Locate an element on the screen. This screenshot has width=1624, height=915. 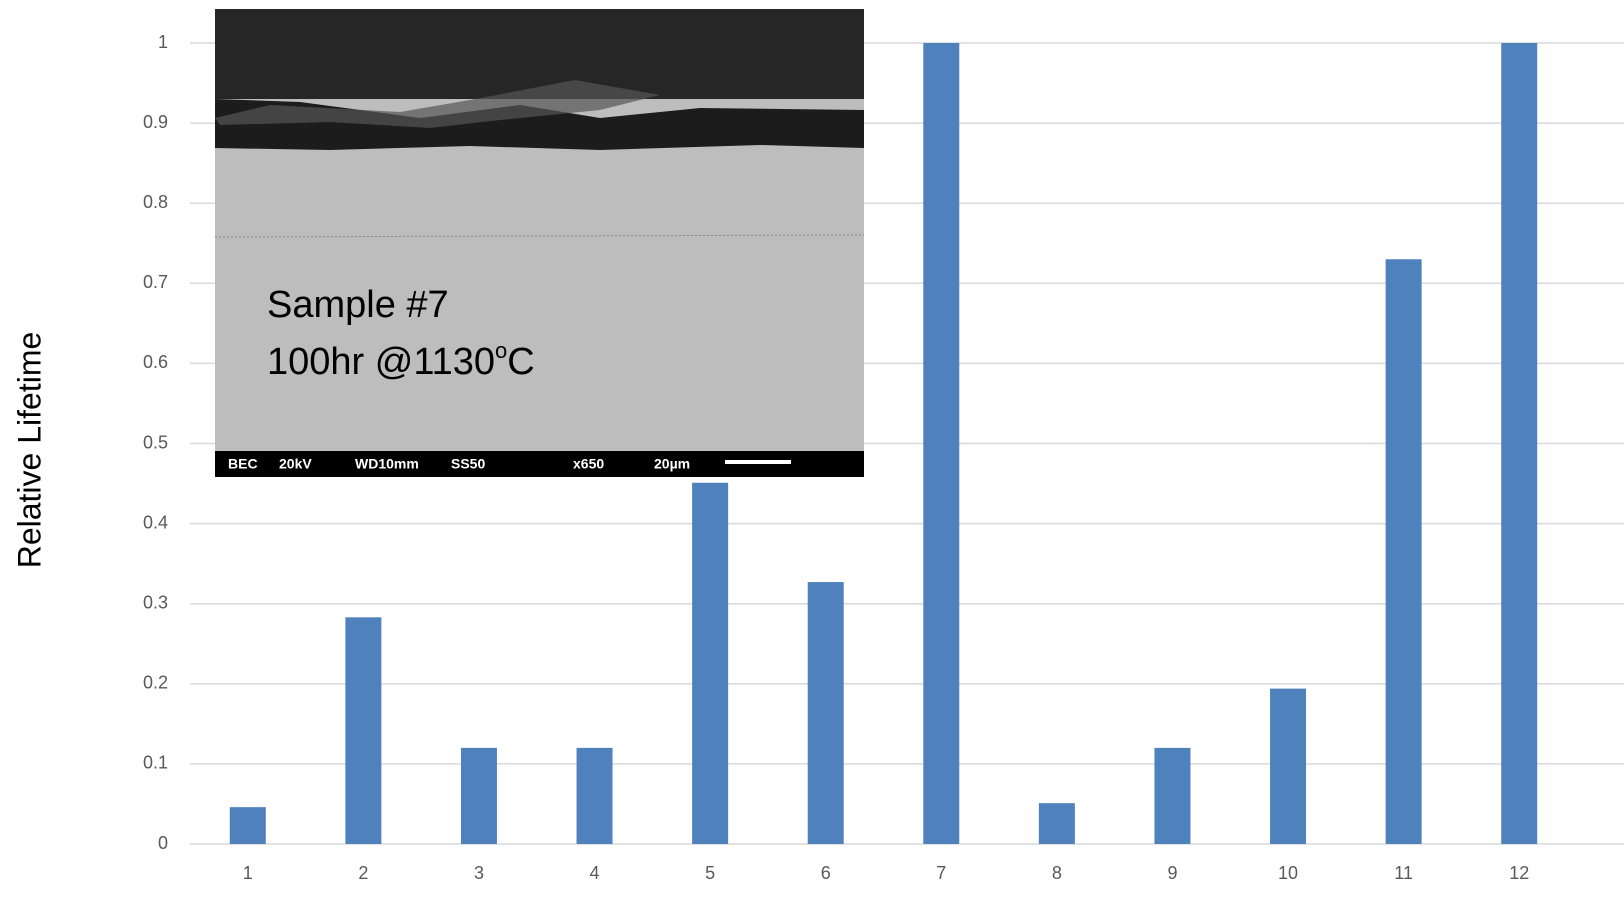
x-tick-label: 7 is located at coordinates (941, 873).